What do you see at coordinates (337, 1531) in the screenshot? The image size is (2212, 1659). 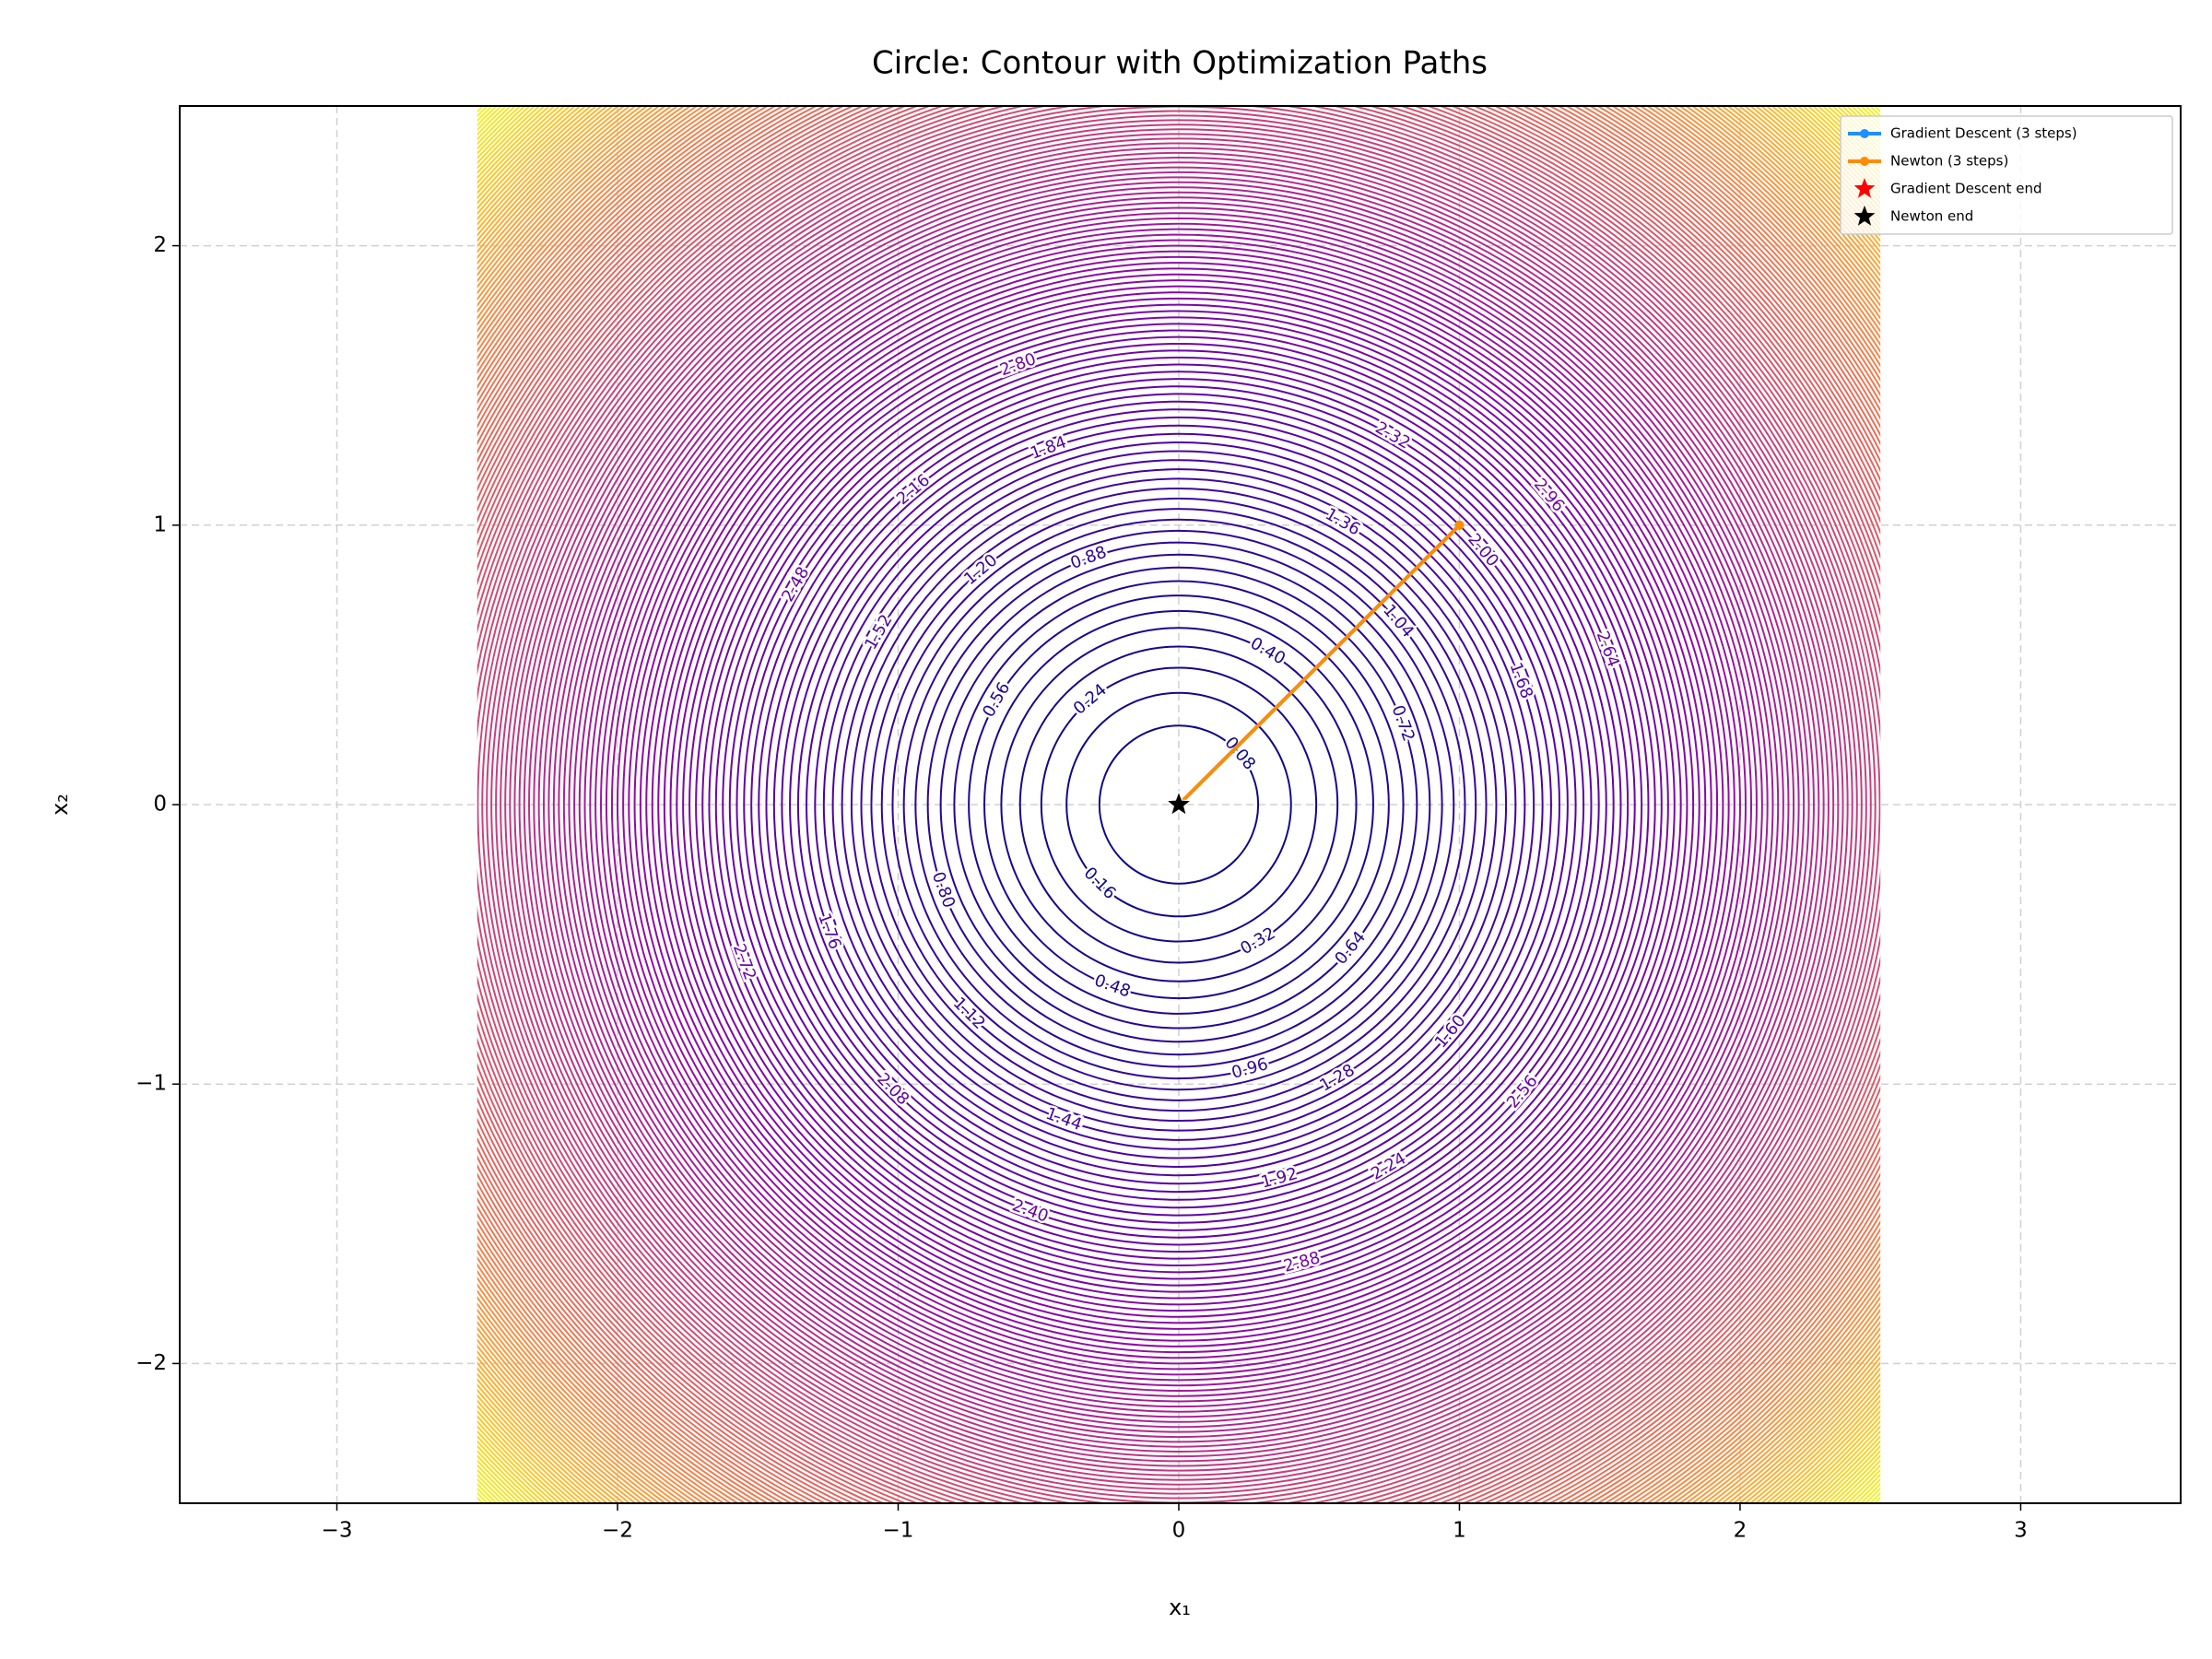 I see `x-tick-label: −3` at bounding box center [337, 1531].